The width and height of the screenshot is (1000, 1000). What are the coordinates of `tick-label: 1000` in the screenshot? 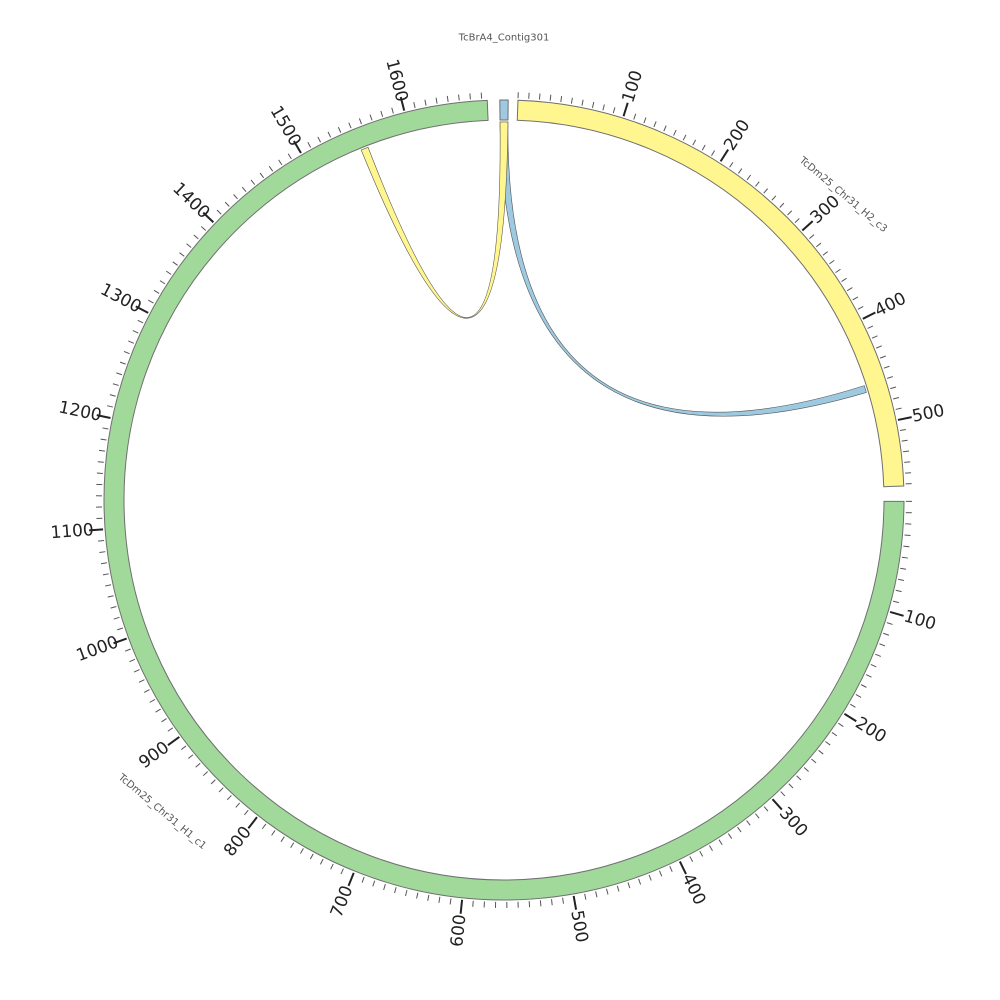 It's located at (98, 649).